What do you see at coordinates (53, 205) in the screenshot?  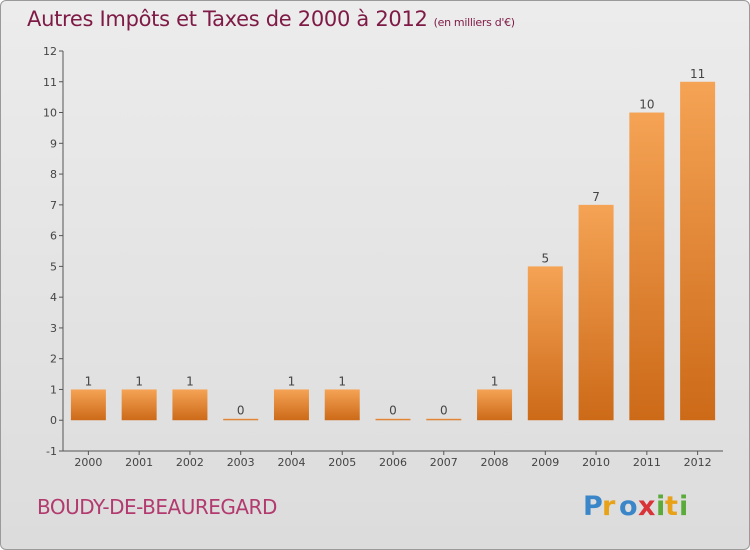 I see `y-tick-label: 7` at bounding box center [53, 205].